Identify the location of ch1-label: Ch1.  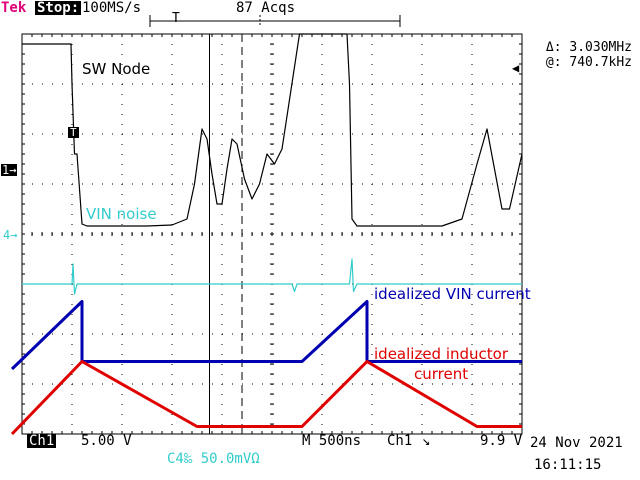
(42, 441).